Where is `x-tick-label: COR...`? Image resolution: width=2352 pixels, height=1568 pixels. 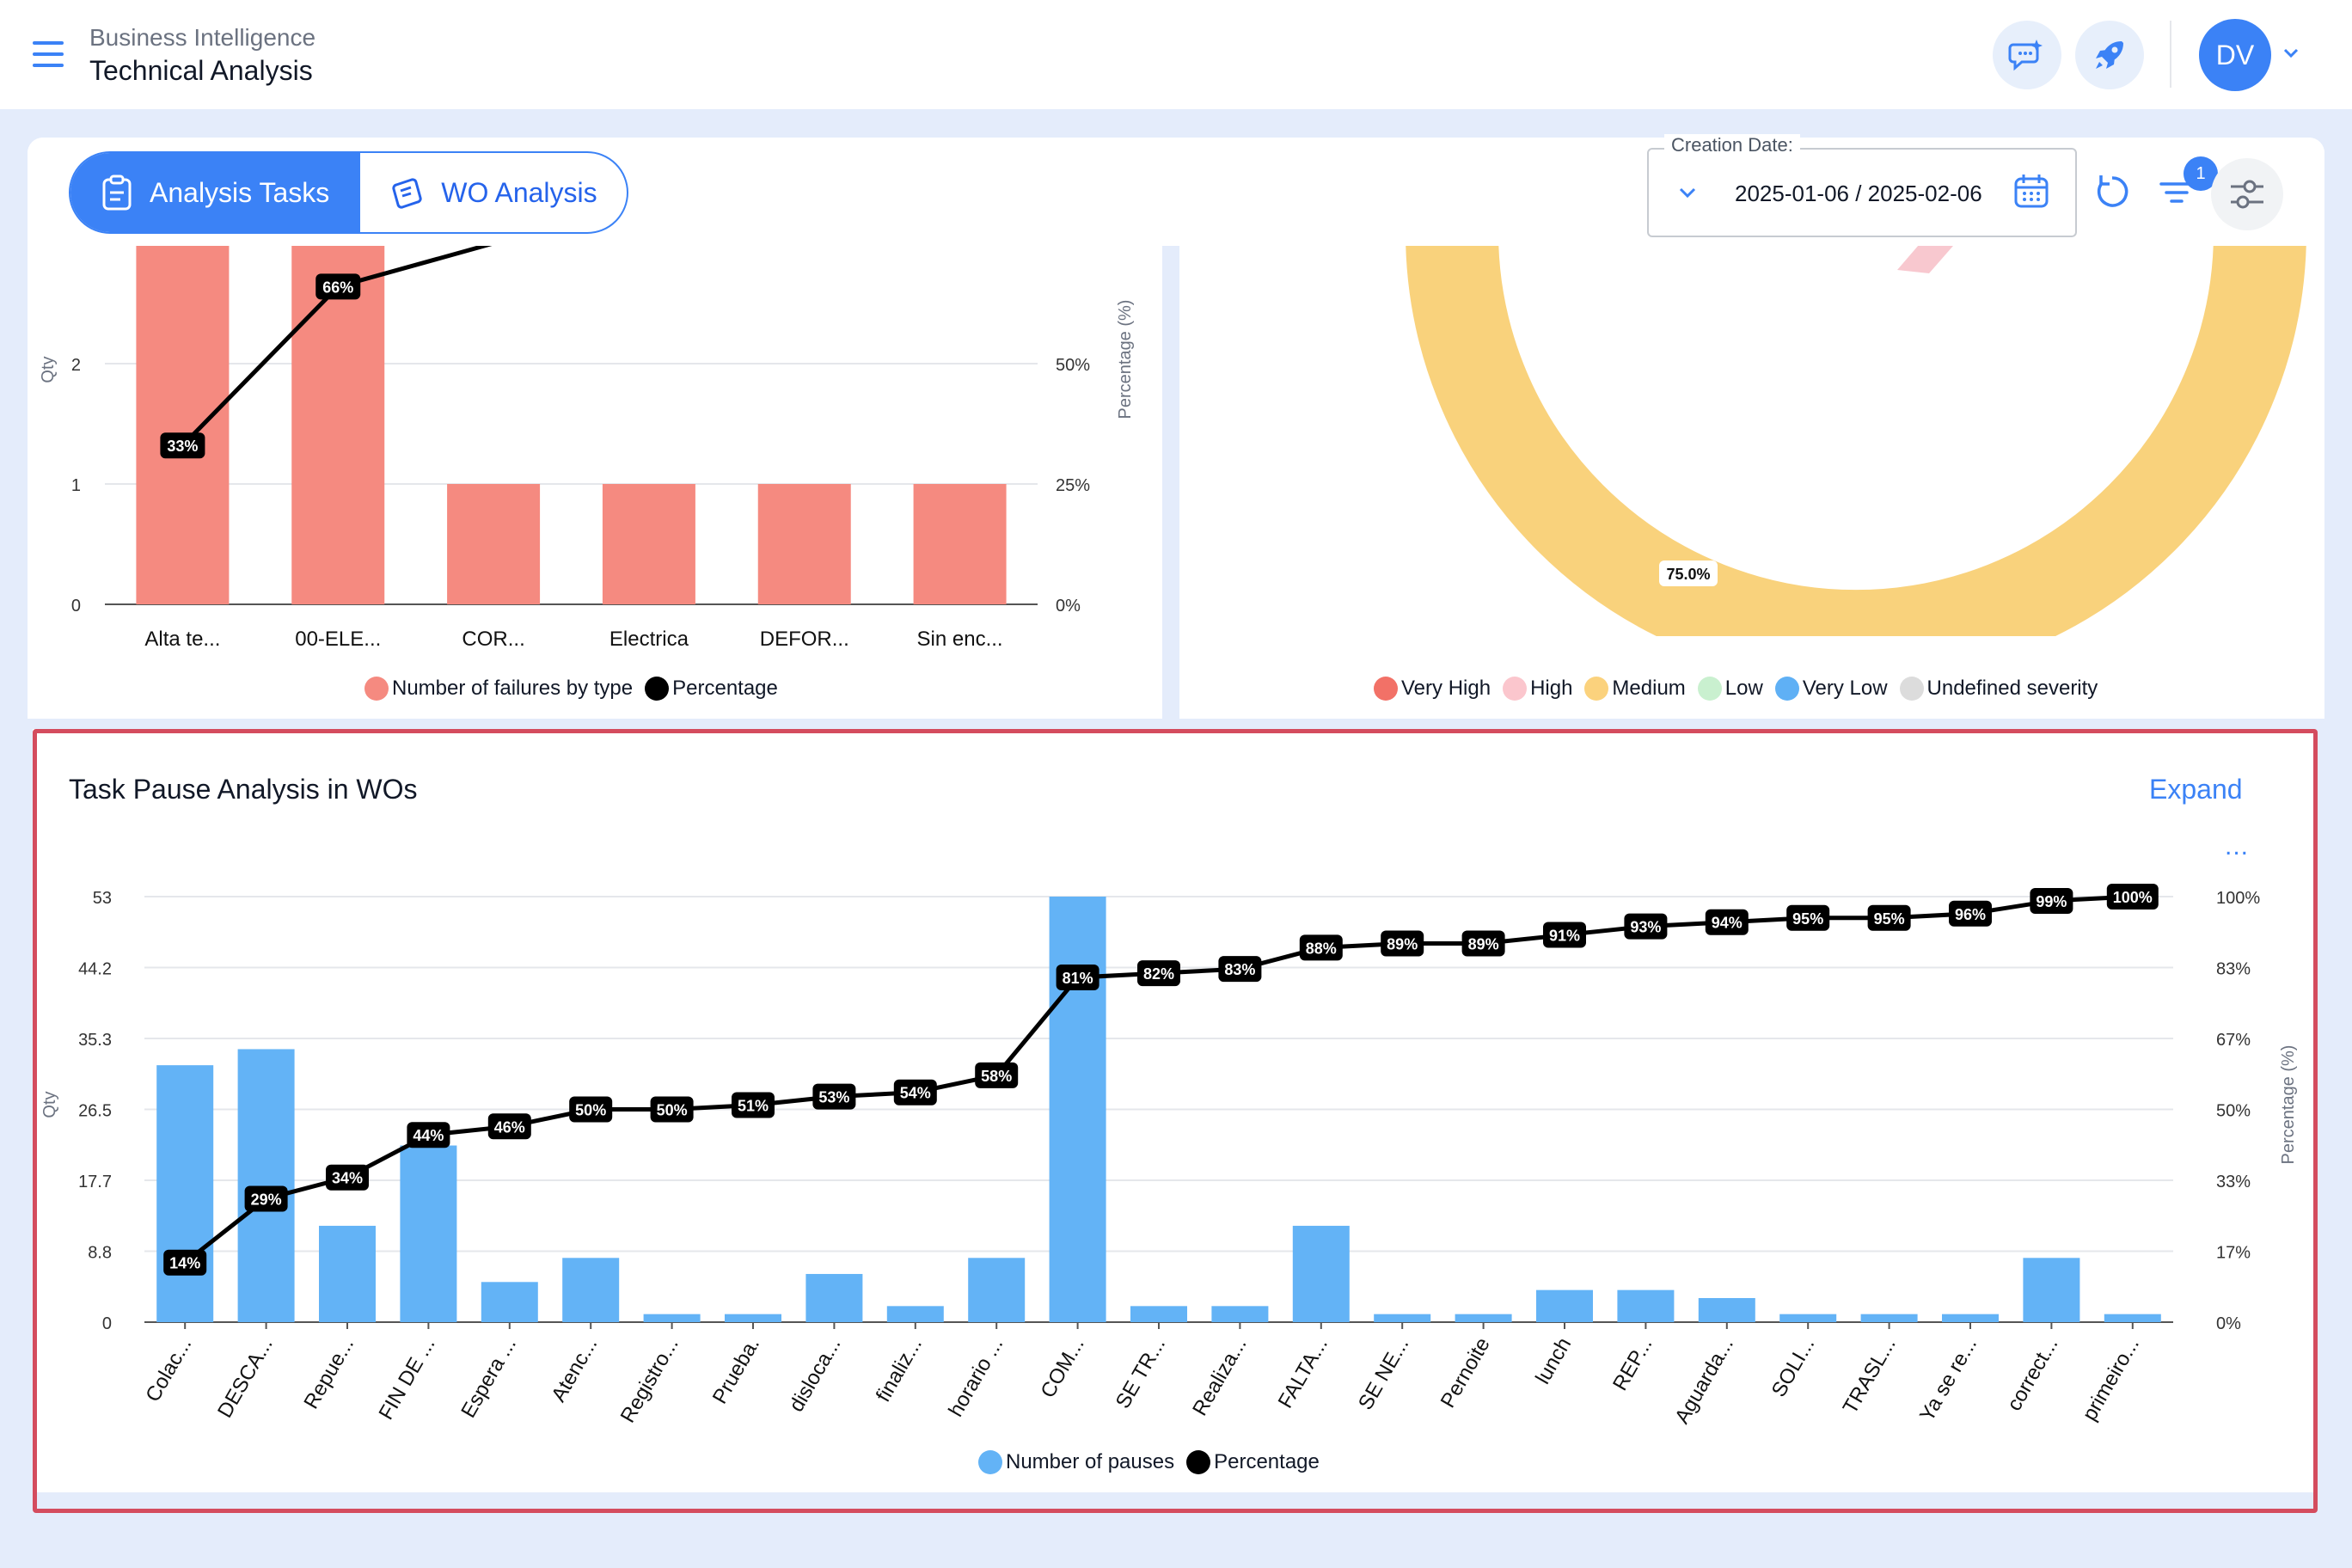
x-tick-label: COR... is located at coordinates (493, 639).